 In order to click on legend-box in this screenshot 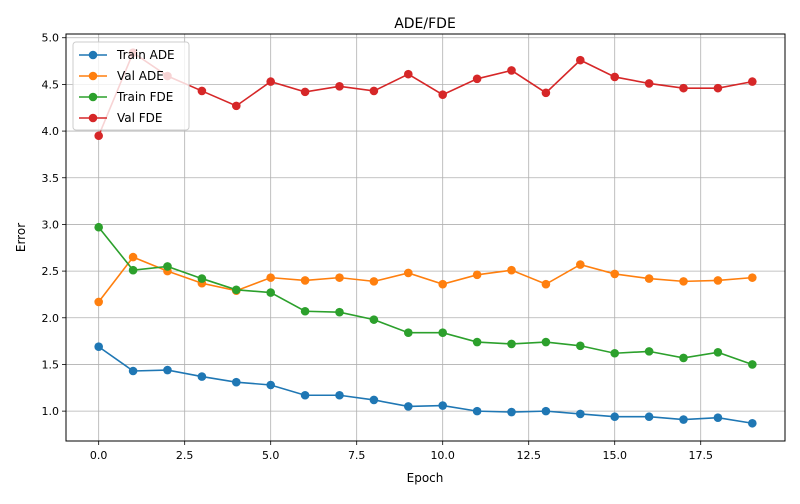, I will do `click(131, 86)`.